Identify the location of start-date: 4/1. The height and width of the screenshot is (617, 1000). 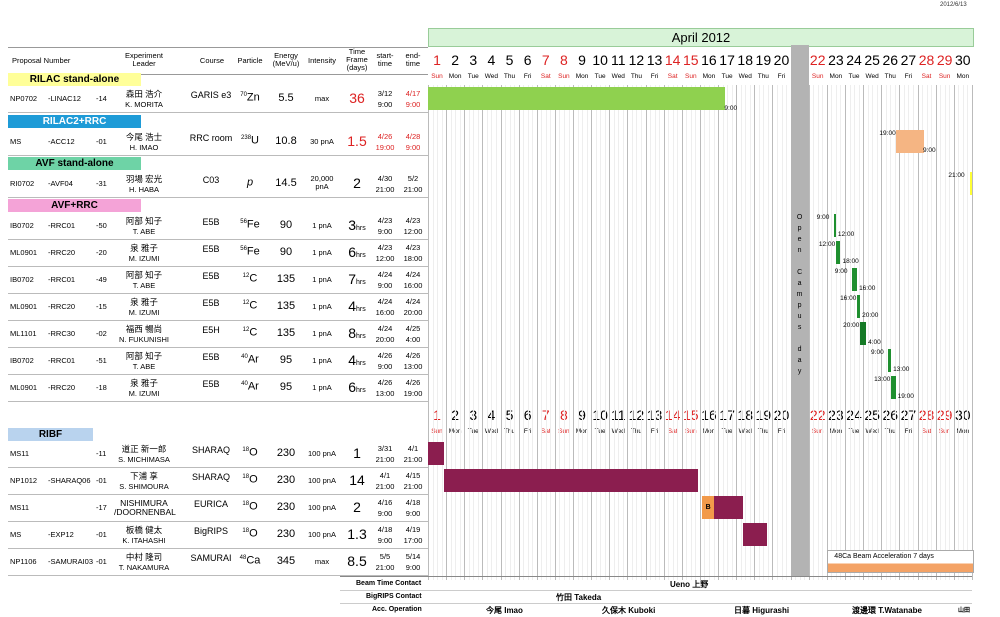
(385, 475).